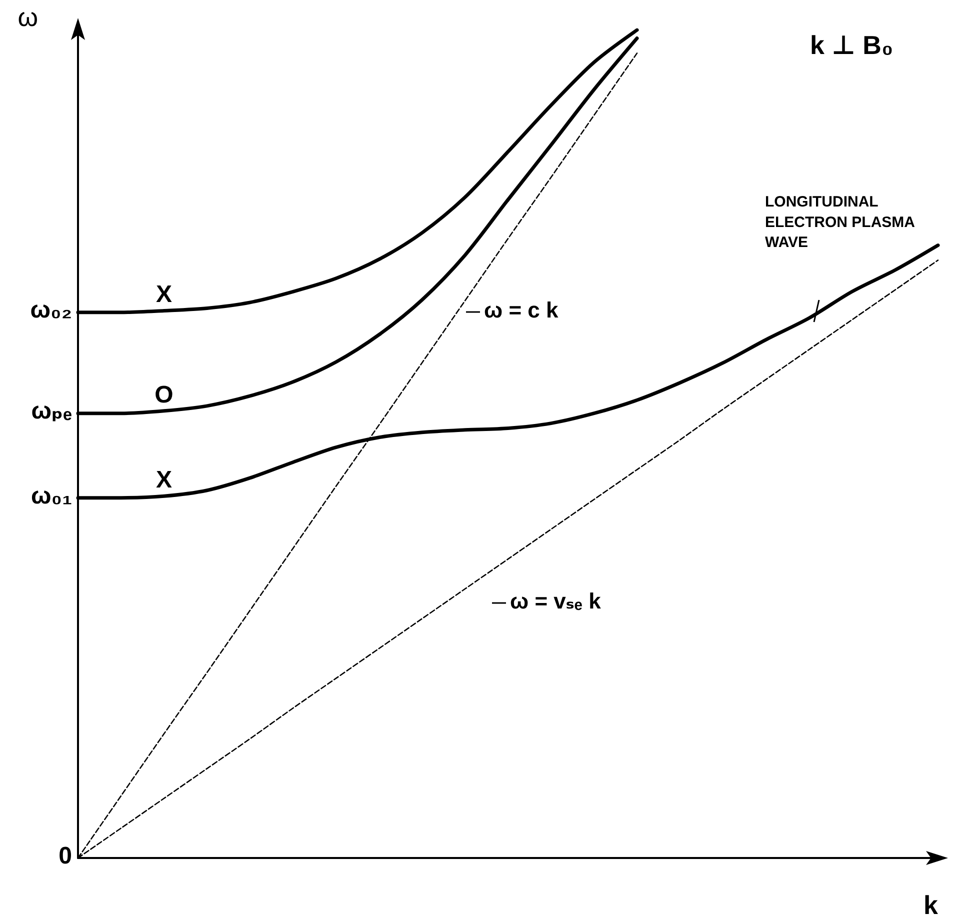 The image size is (962, 918). I want to click on x-axis-title: k, so click(931, 904).